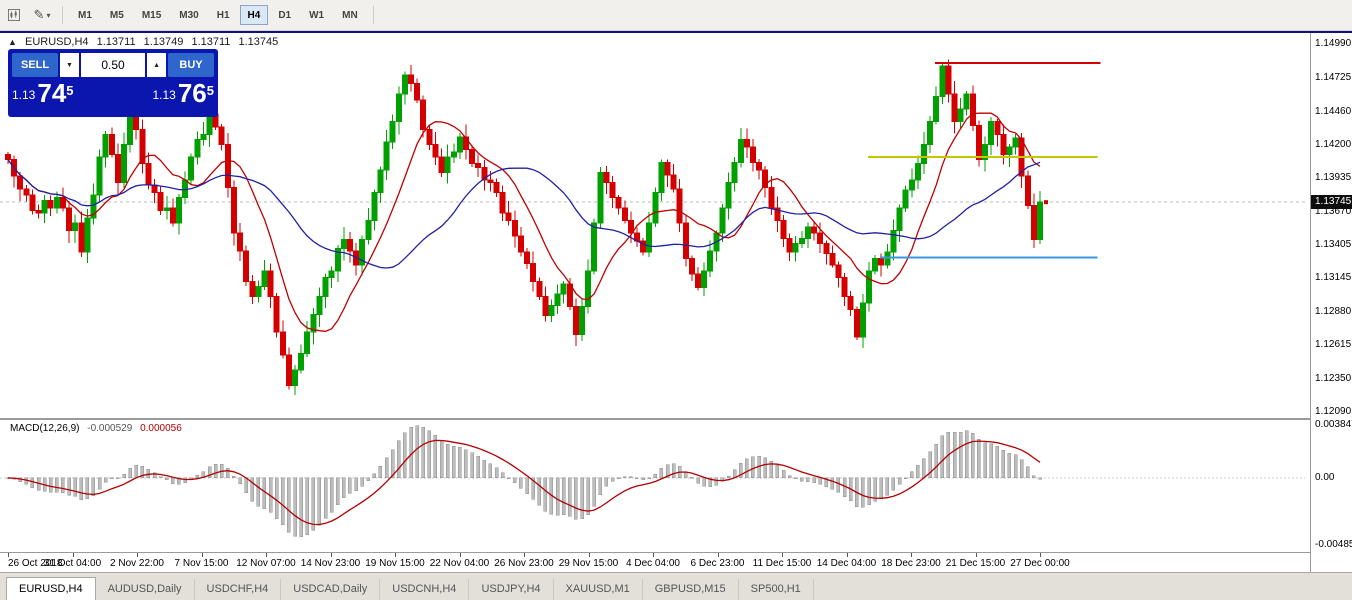  Describe the element at coordinates (676, 419) in the screenshot. I see `pane-divider` at that location.